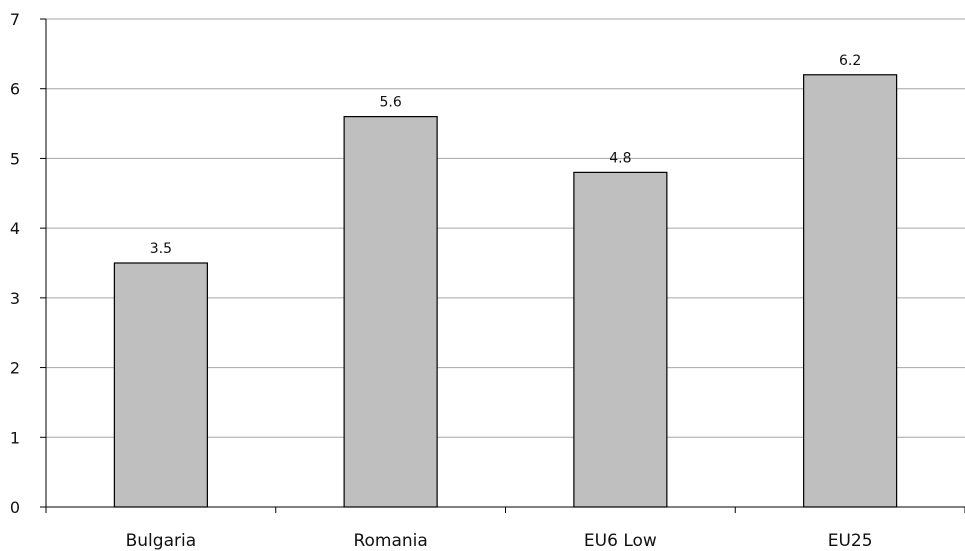 This screenshot has width=965, height=551. Describe the element at coordinates (390, 311) in the screenshot. I see `bar-romania` at that location.